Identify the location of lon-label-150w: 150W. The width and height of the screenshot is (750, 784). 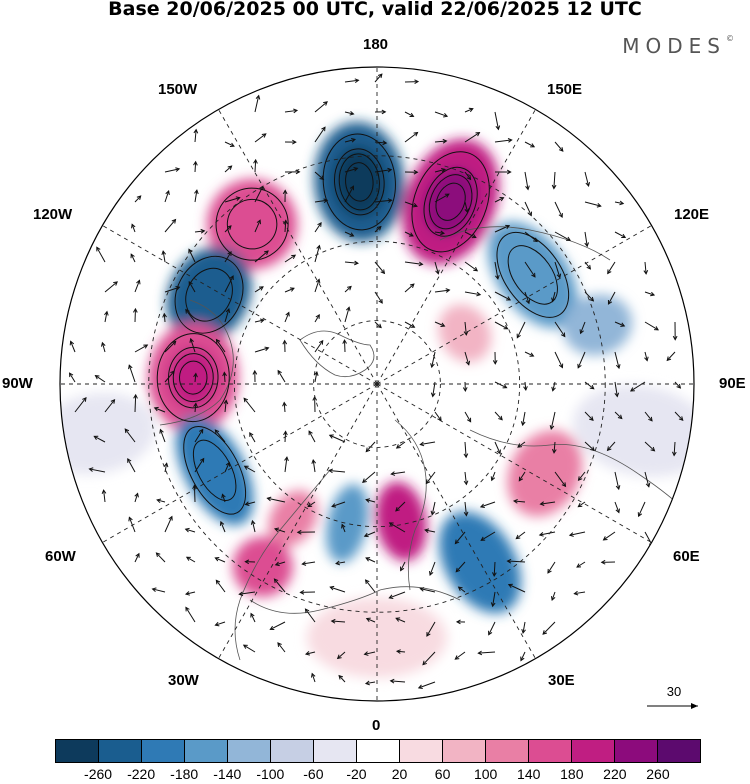
(177, 89).